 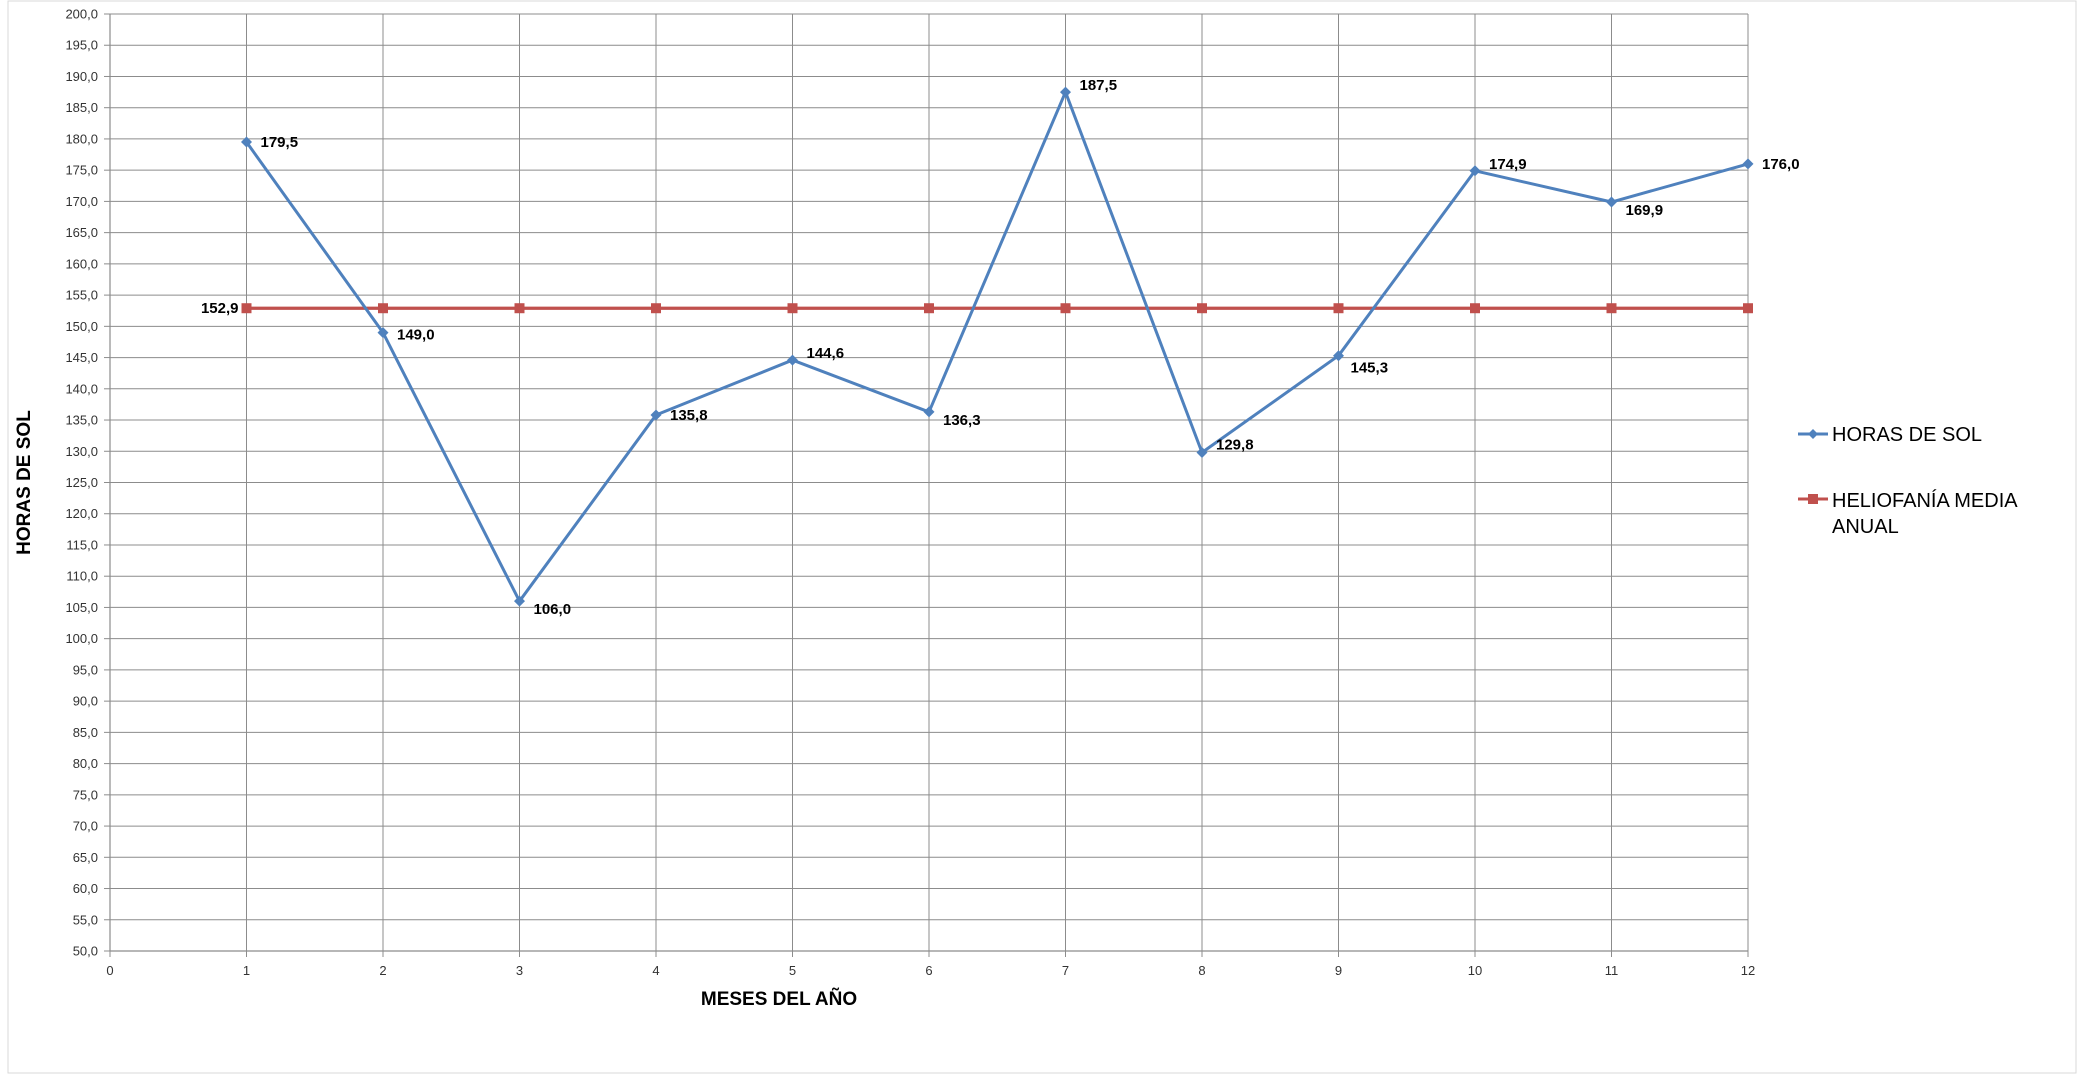 I want to click on y-tick-label: 130,0, so click(x=81, y=451).